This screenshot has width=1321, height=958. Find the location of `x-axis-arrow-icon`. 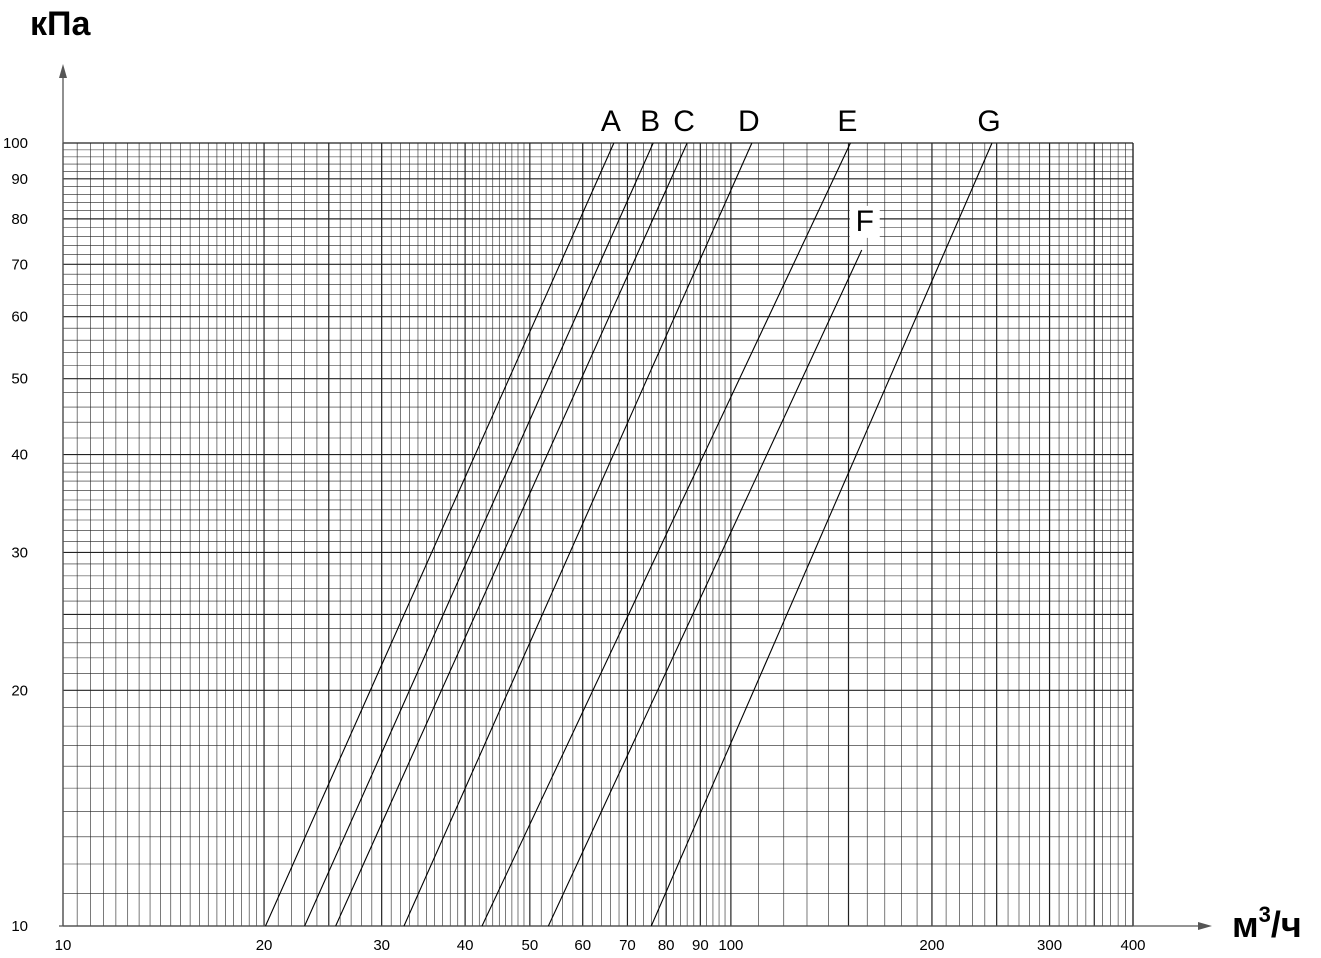

x-axis-arrow-icon is located at coordinates (1205, 926).